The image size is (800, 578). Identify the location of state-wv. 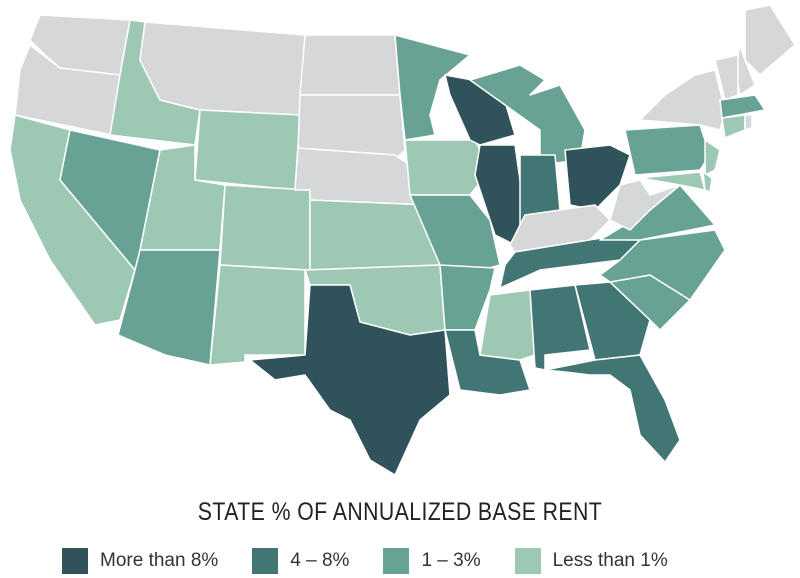
(645, 205).